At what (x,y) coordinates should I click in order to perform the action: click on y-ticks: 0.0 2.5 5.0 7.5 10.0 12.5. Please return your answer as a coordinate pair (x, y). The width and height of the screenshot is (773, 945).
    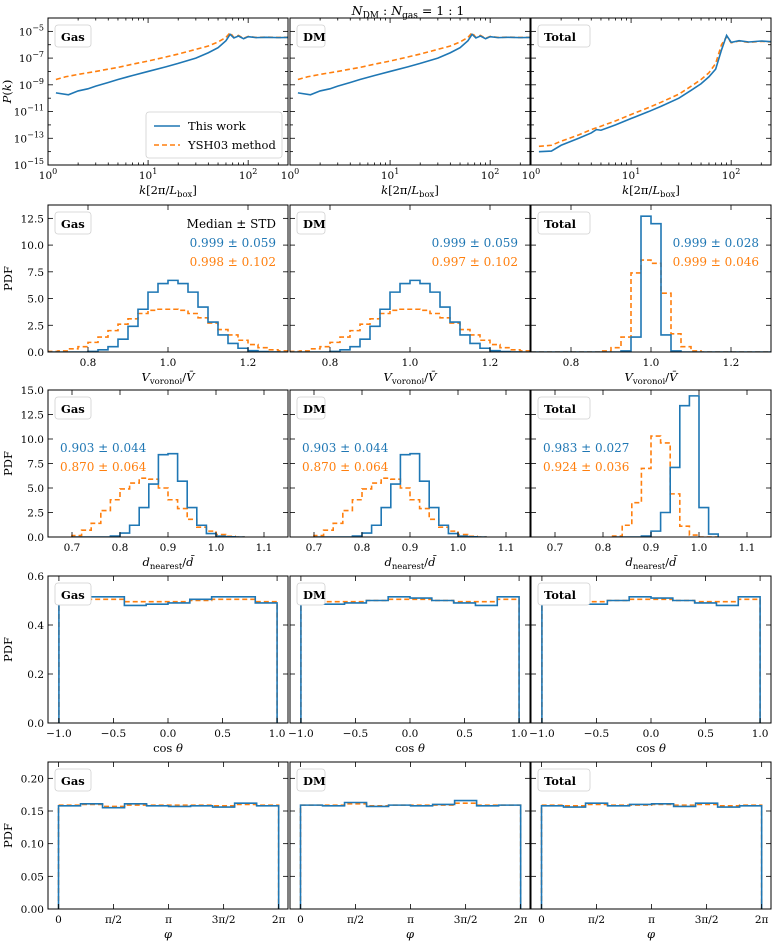
    Looking at the image, I should click on (154, 286).